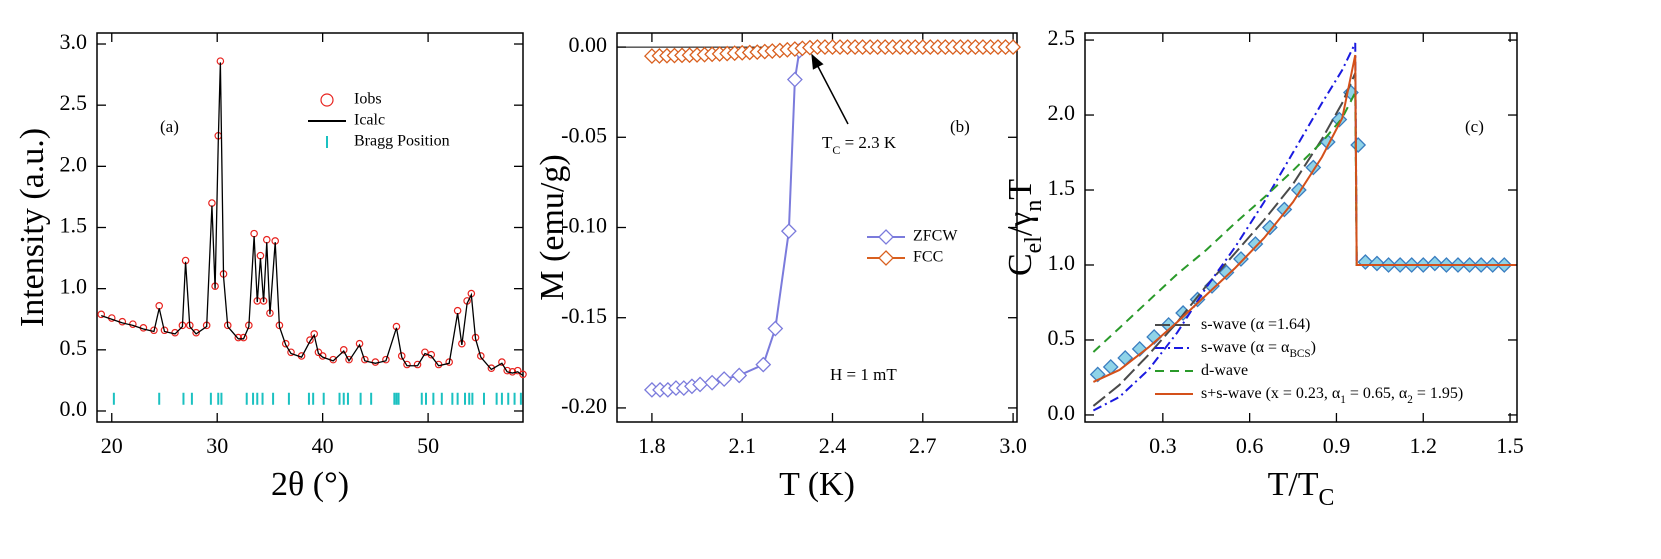 This screenshot has height=559, width=1661. What do you see at coordinates (1343, 400) in the screenshot?
I see `legend-label-part: 1` at bounding box center [1343, 400].